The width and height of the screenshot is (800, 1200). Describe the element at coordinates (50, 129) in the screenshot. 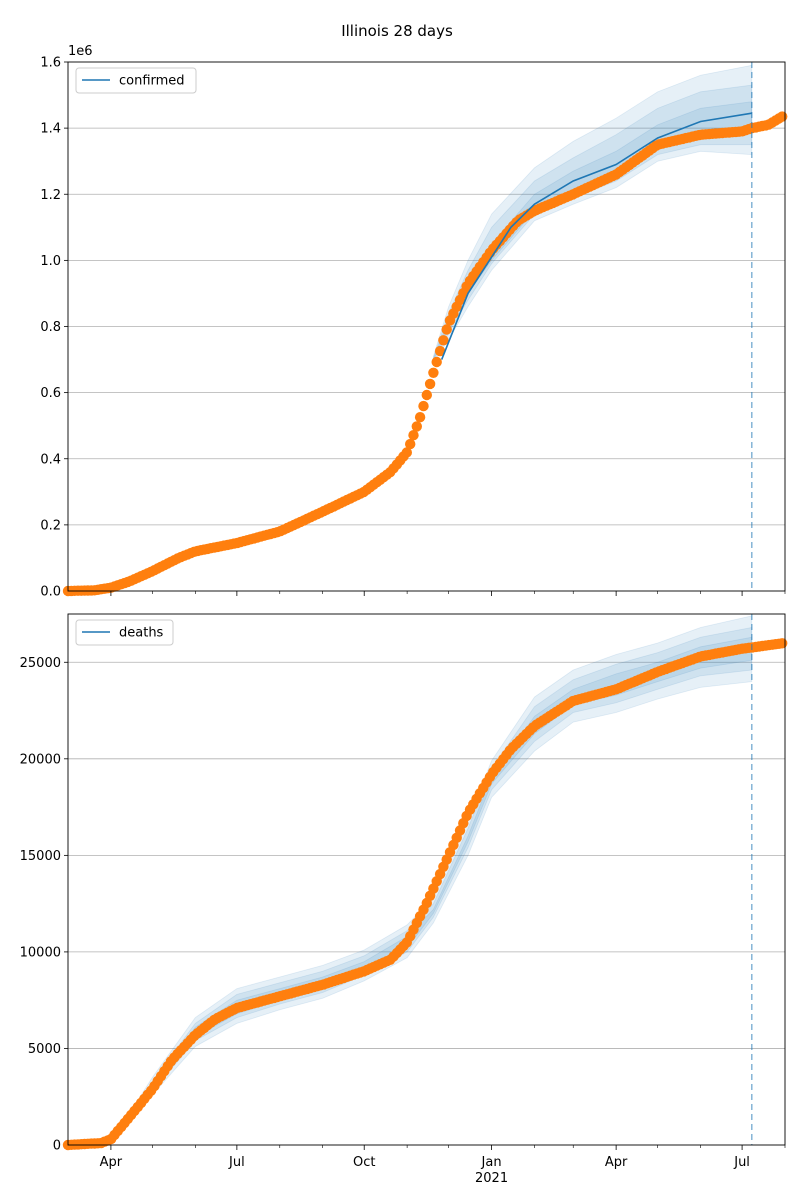

I see `y-tick-label: 1.4` at that location.